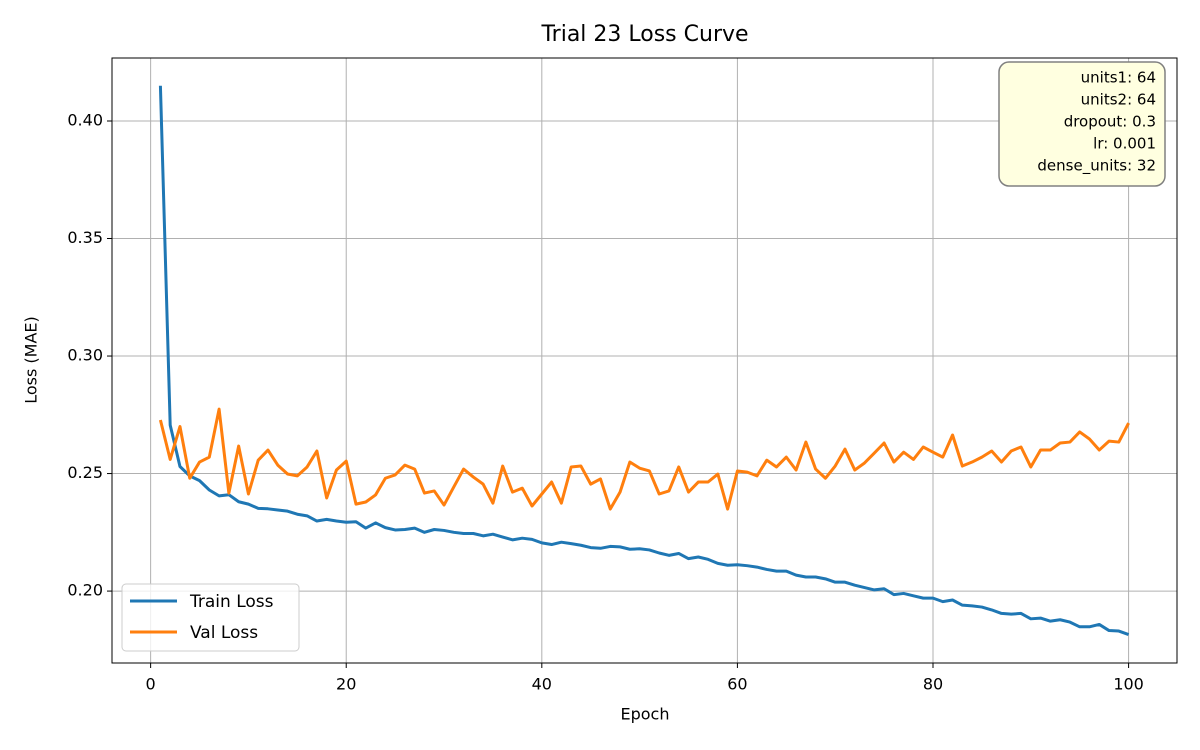 The width and height of the screenshot is (1200, 750). What do you see at coordinates (1110, 122) in the screenshot?
I see `annotation-text: dropout: 0.3` at bounding box center [1110, 122].